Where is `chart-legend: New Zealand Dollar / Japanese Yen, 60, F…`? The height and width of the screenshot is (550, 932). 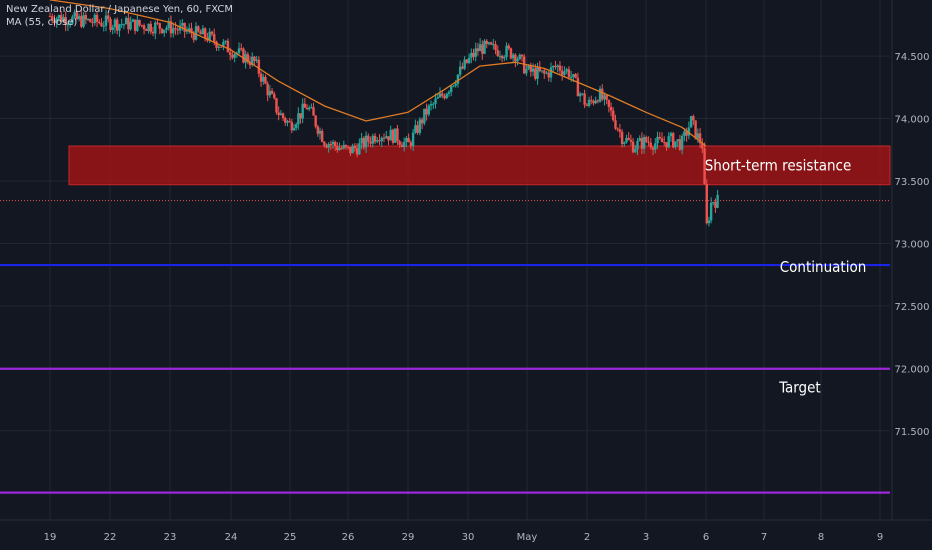 chart-legend: New Zealand Dollar / Japanese Yen, 60, F… is located at coordinates (119, 16).